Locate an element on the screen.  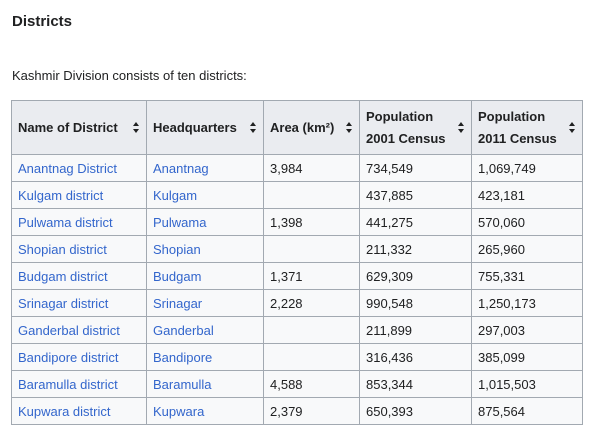
headquarters-cell: Ganderbal is located at coordinates (205, 330).